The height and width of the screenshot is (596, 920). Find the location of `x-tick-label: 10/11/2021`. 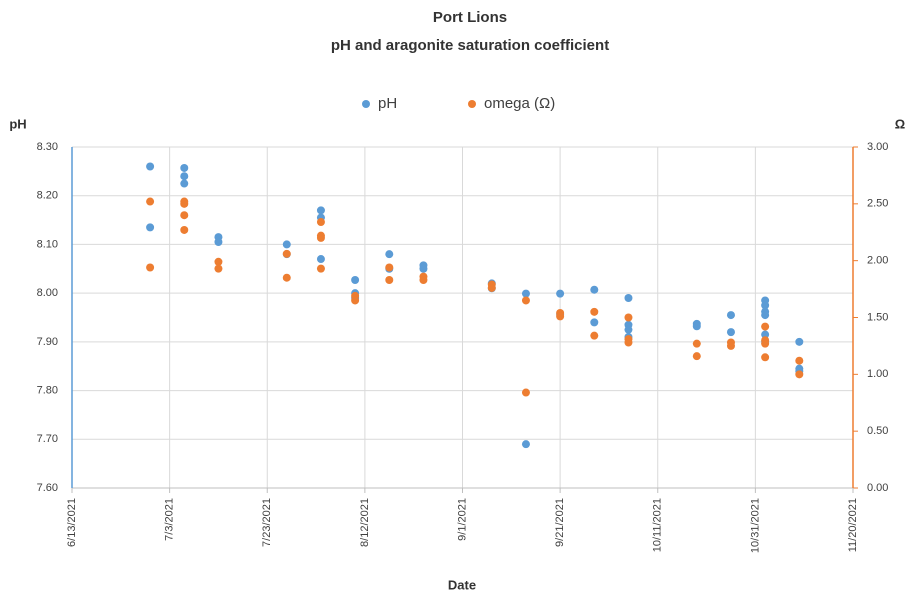

x-tick-label: 10/11/2021 is located at coordinates (658, 525).